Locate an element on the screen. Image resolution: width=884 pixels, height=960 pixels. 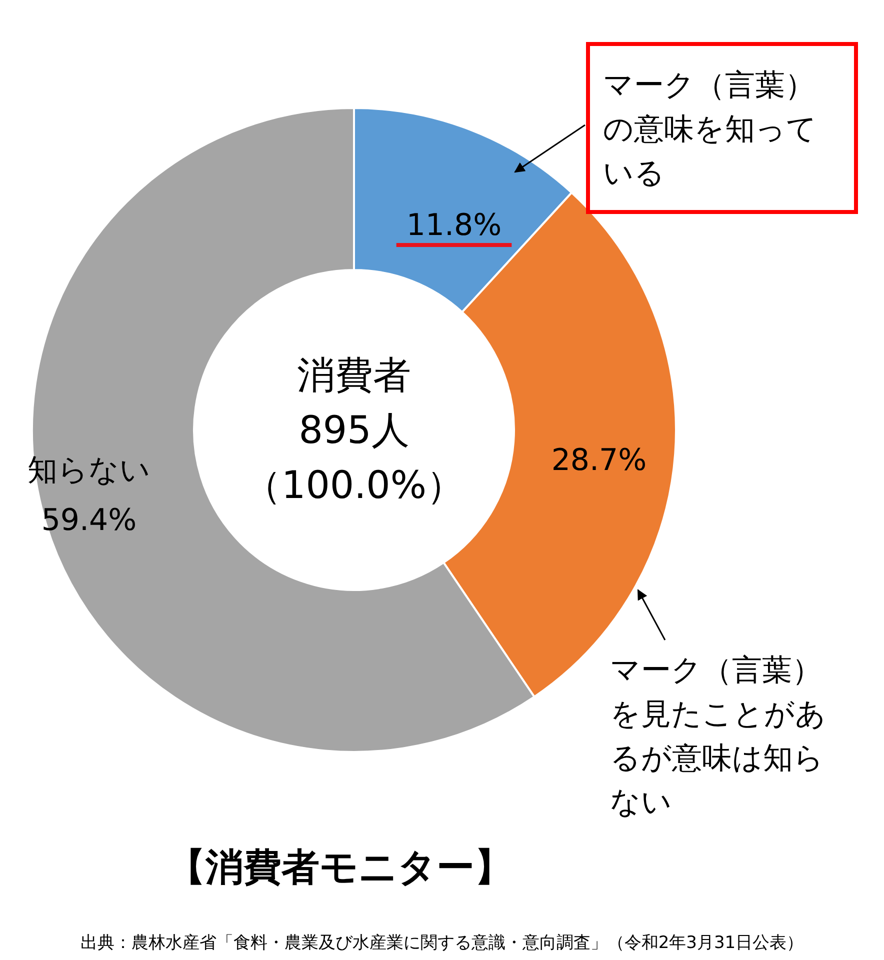
text: 消費者 is located at coordinates (354, 375).